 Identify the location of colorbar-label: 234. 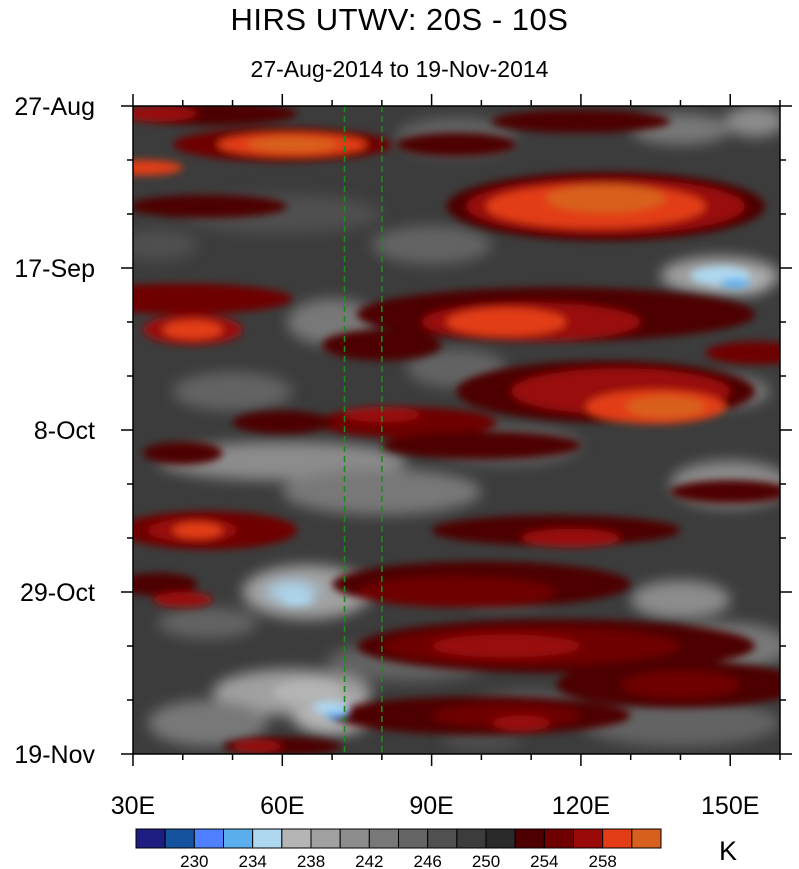
(253, 860).